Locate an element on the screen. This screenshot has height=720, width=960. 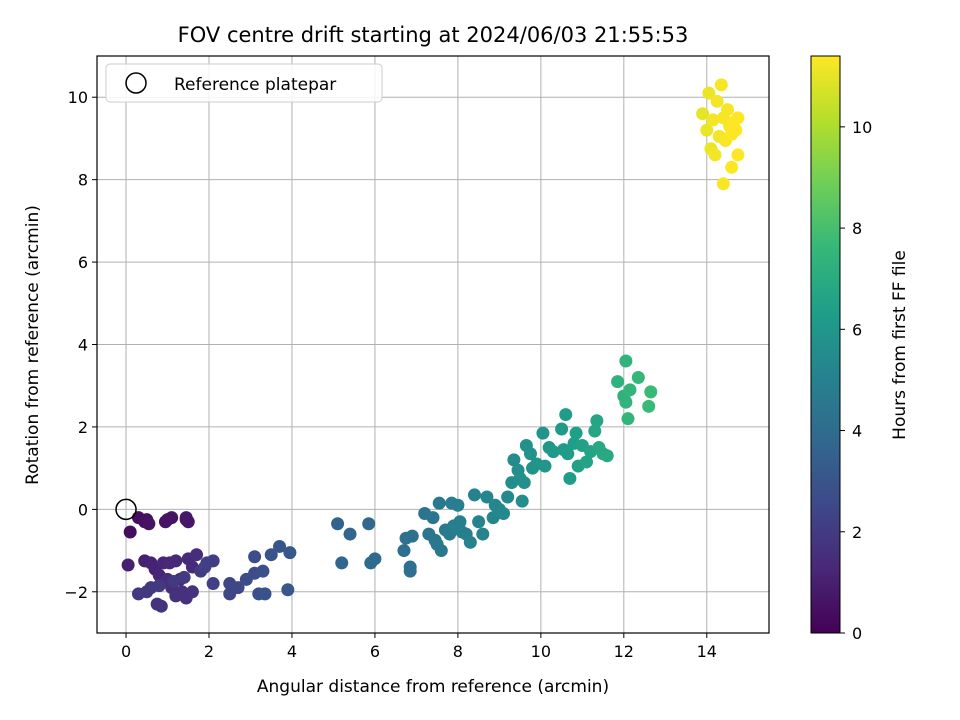
x-tick-label: 14 is located at coordinates (707, 651).